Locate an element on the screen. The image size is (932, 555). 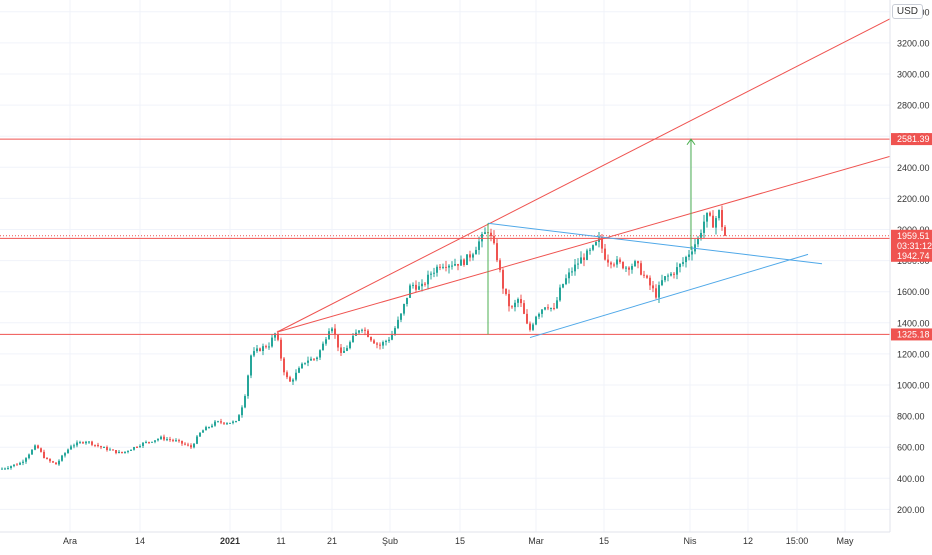
current-price-tag-text: 1959.51 is located at coordinates (913, 236).